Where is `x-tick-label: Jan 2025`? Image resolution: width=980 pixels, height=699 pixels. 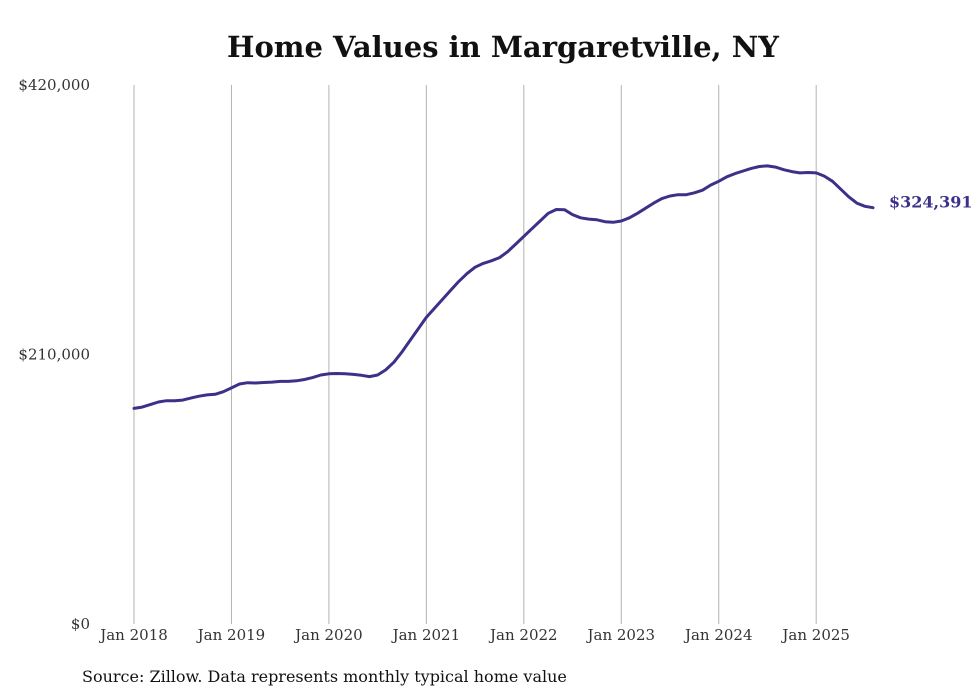
x-tick-label: Jan 2025 is located at coordinates (815, 635).